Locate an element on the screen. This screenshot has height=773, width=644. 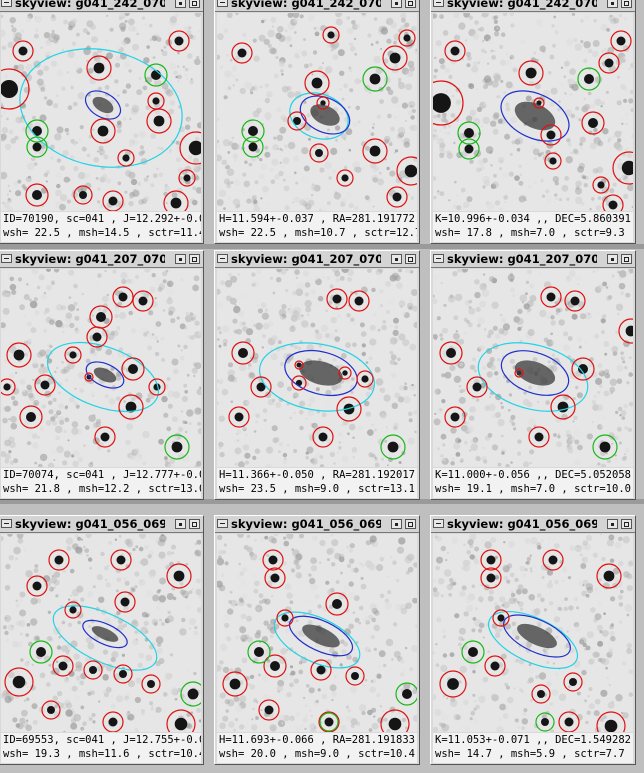
info-line-2: wsh= 22.5 , msh=10.7 , sctr=12.7 is located at coordinates (318, 233).